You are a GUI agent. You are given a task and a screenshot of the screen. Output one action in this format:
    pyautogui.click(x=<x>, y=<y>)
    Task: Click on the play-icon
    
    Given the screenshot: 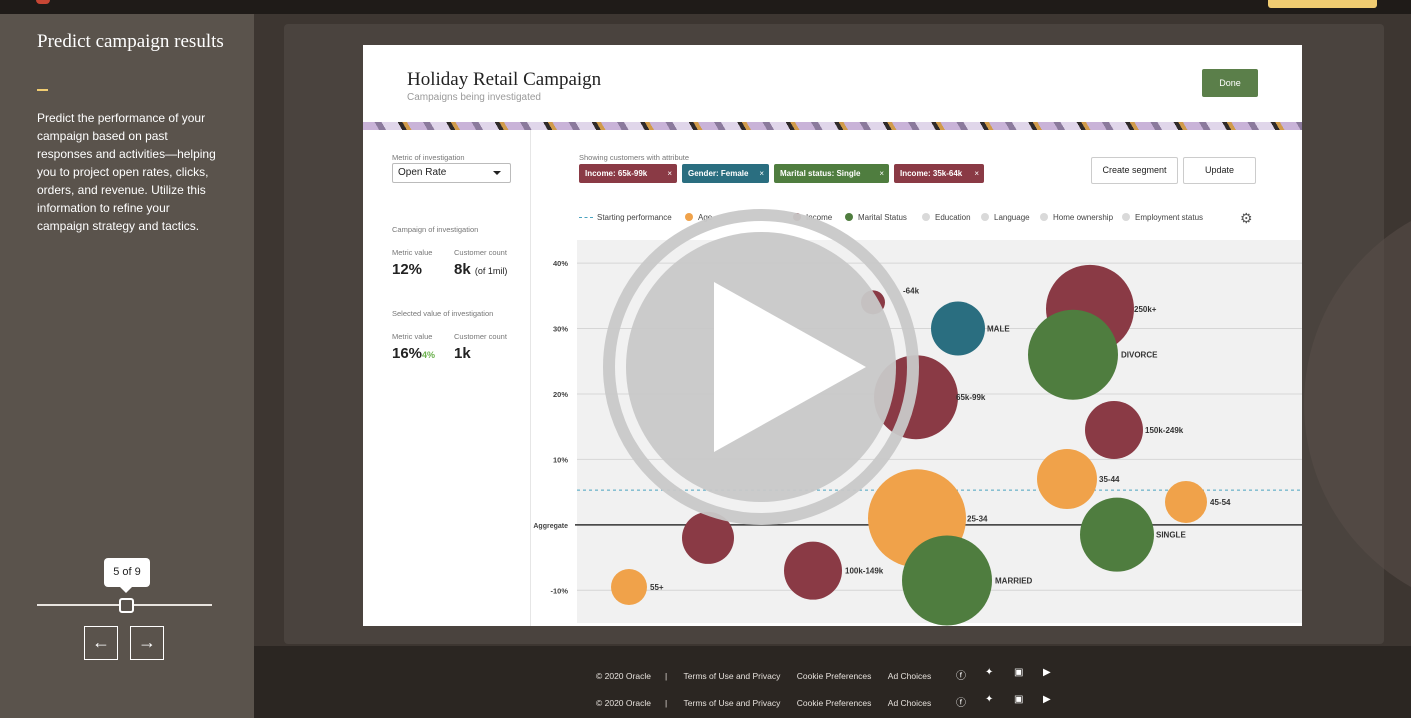 What is the action you would take?
    pyautogui.click(x=761, y=367)
    